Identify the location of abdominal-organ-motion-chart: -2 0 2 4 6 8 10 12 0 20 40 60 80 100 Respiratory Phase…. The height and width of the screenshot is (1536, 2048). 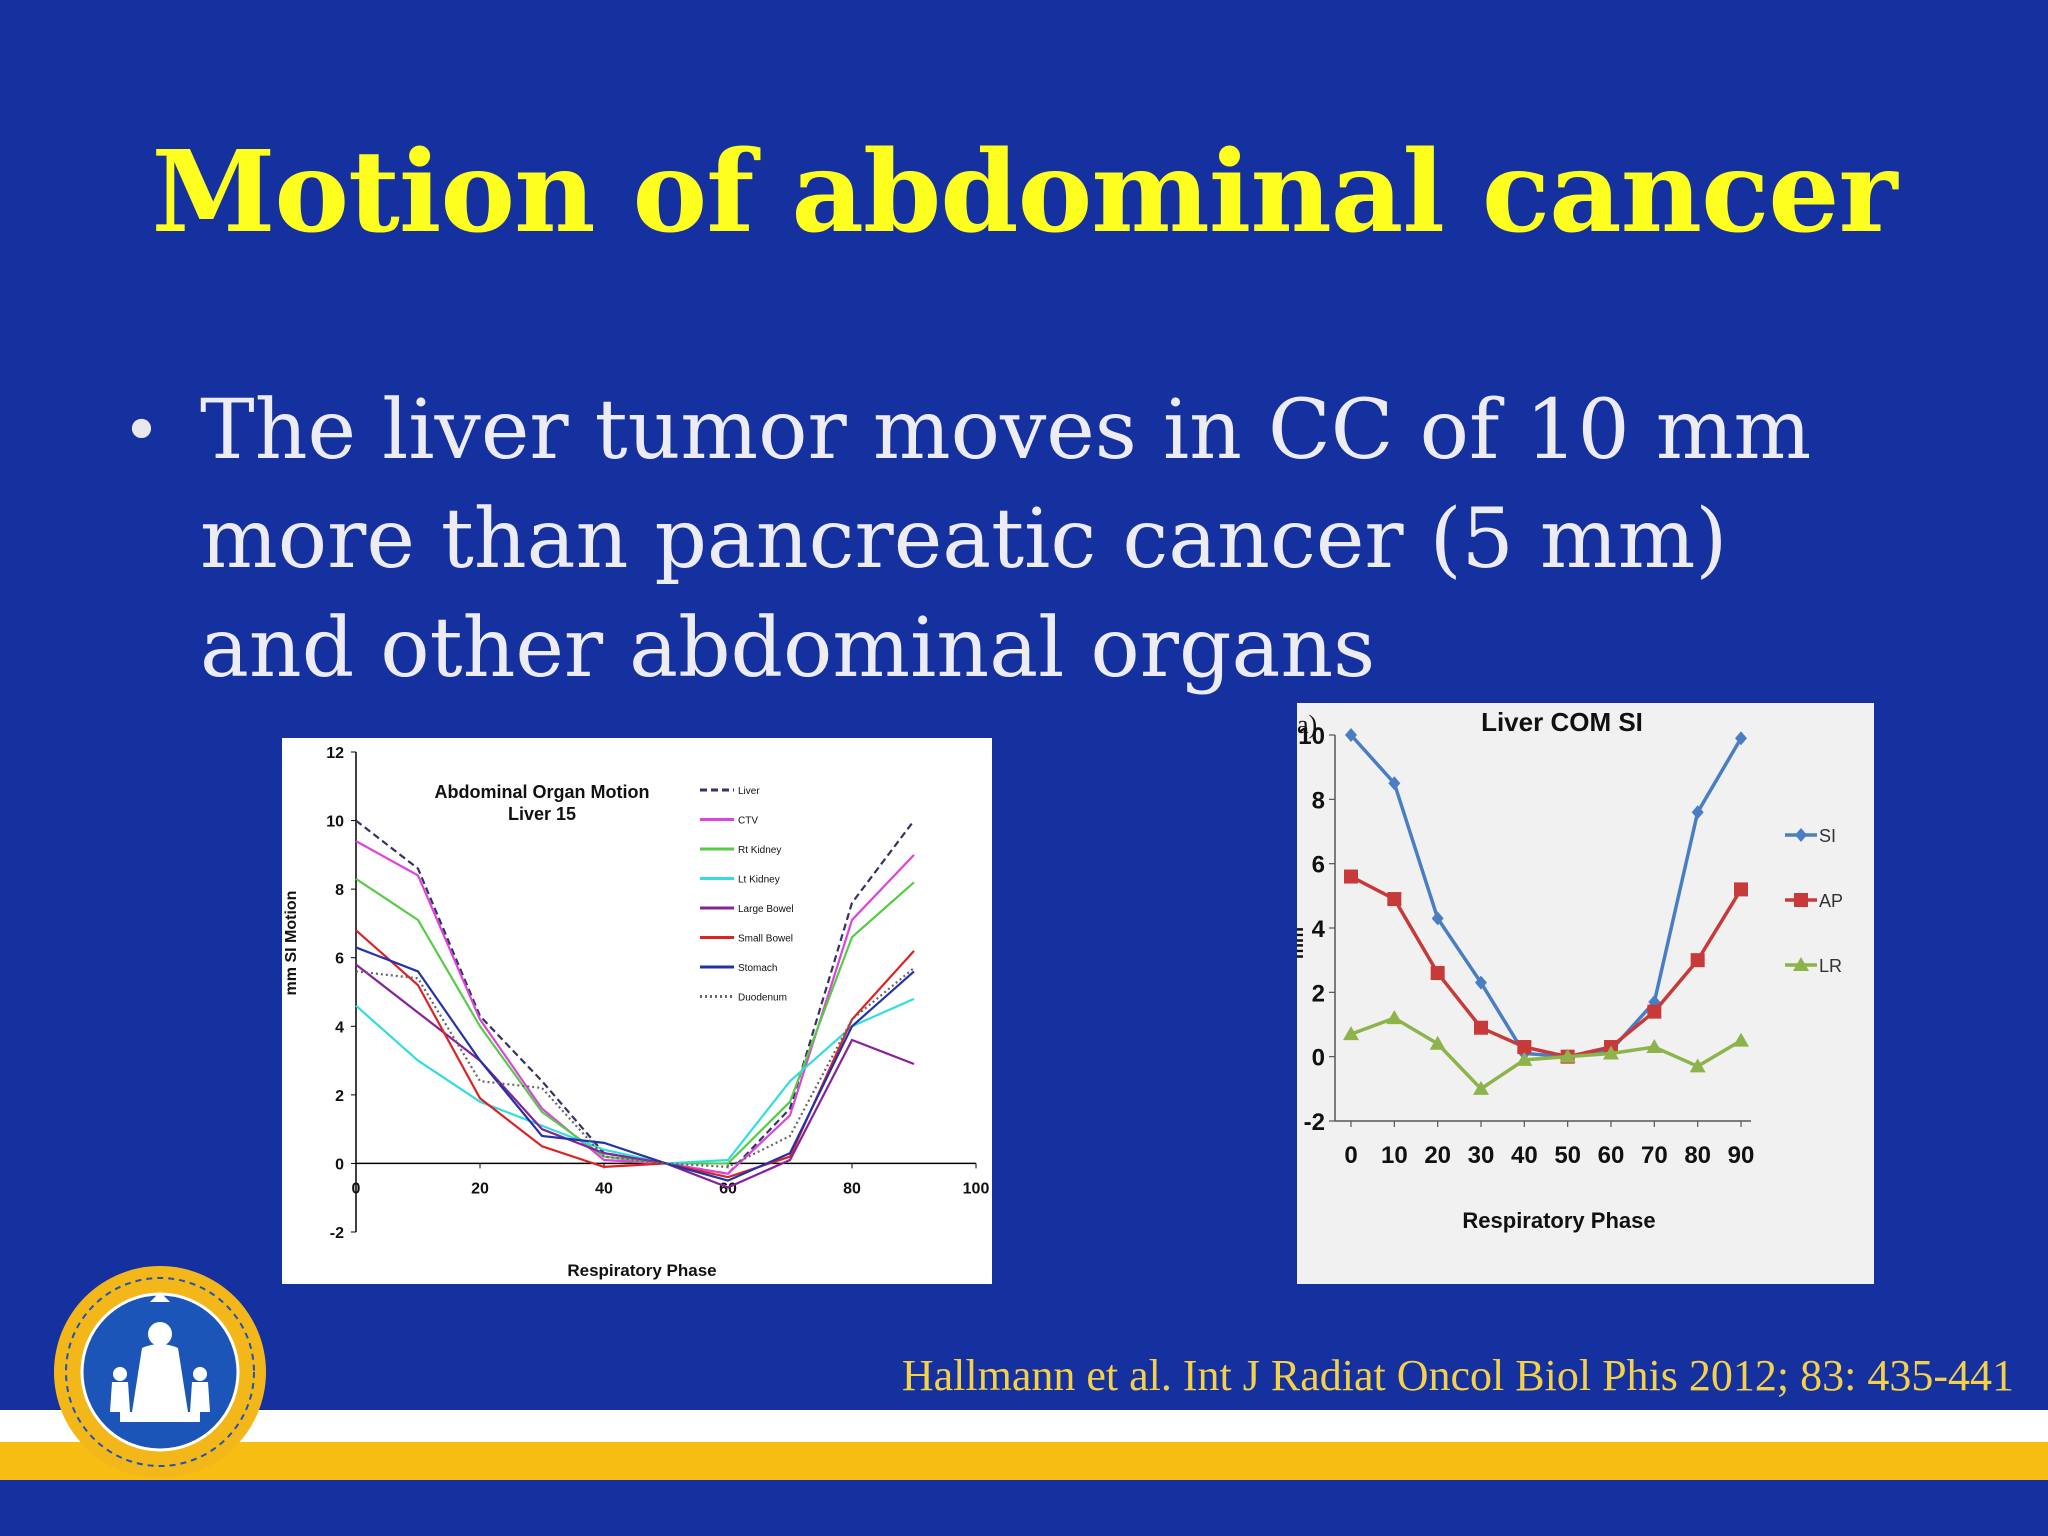
(637, 1011).